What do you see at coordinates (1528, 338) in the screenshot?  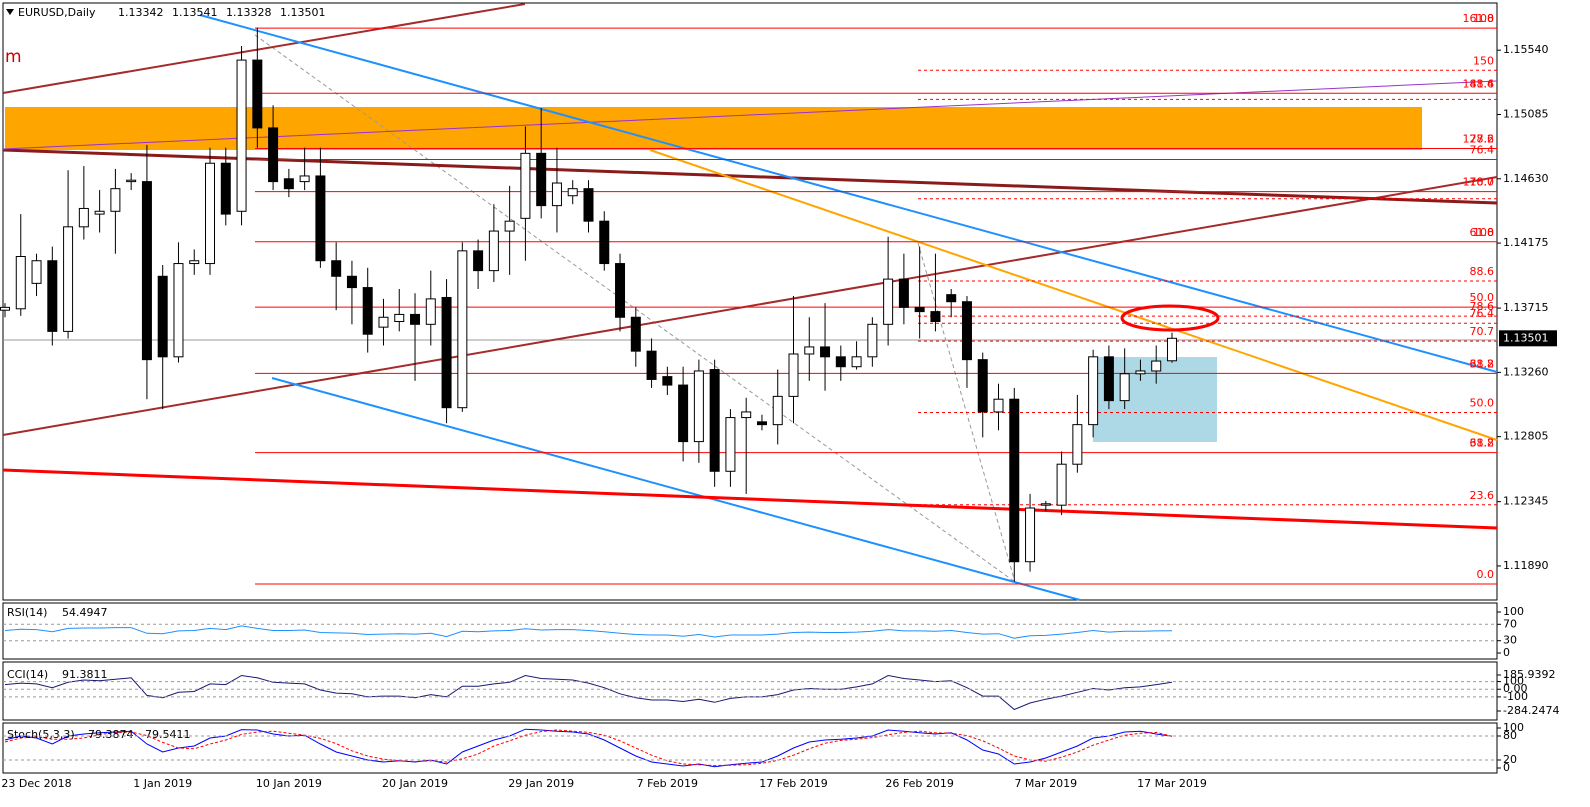 I see `price-tag` at bounding box center [1528, 338].